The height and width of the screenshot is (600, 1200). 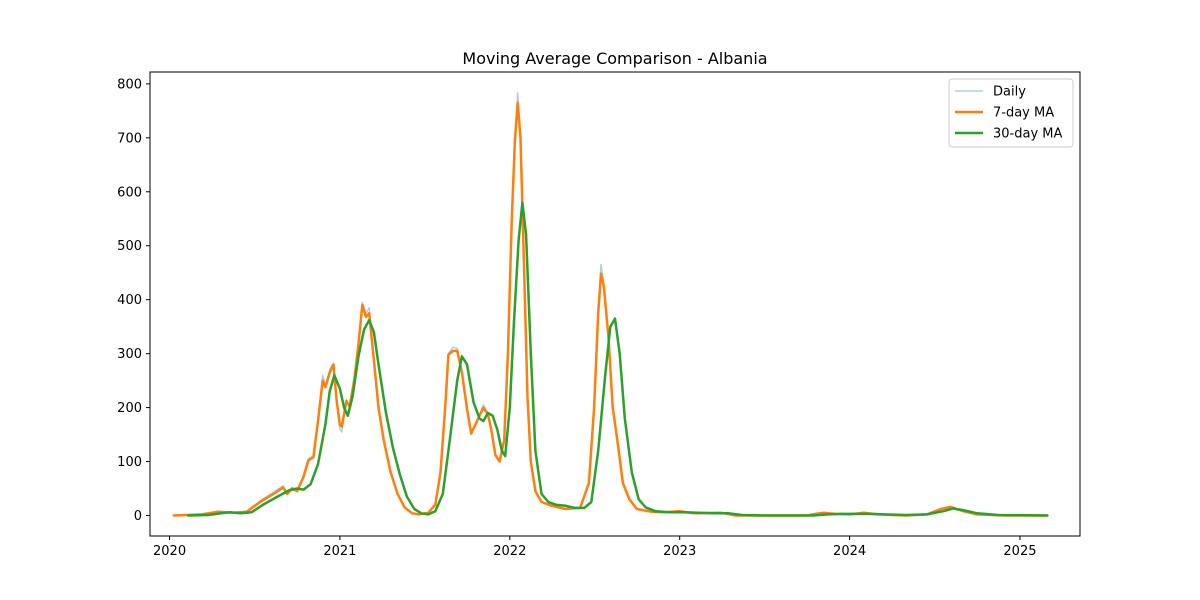 What do you see at coordinates (1019, 551) in the screenshot?
I see `x-tick-label: 2025` at bounding box center [1019, 551].